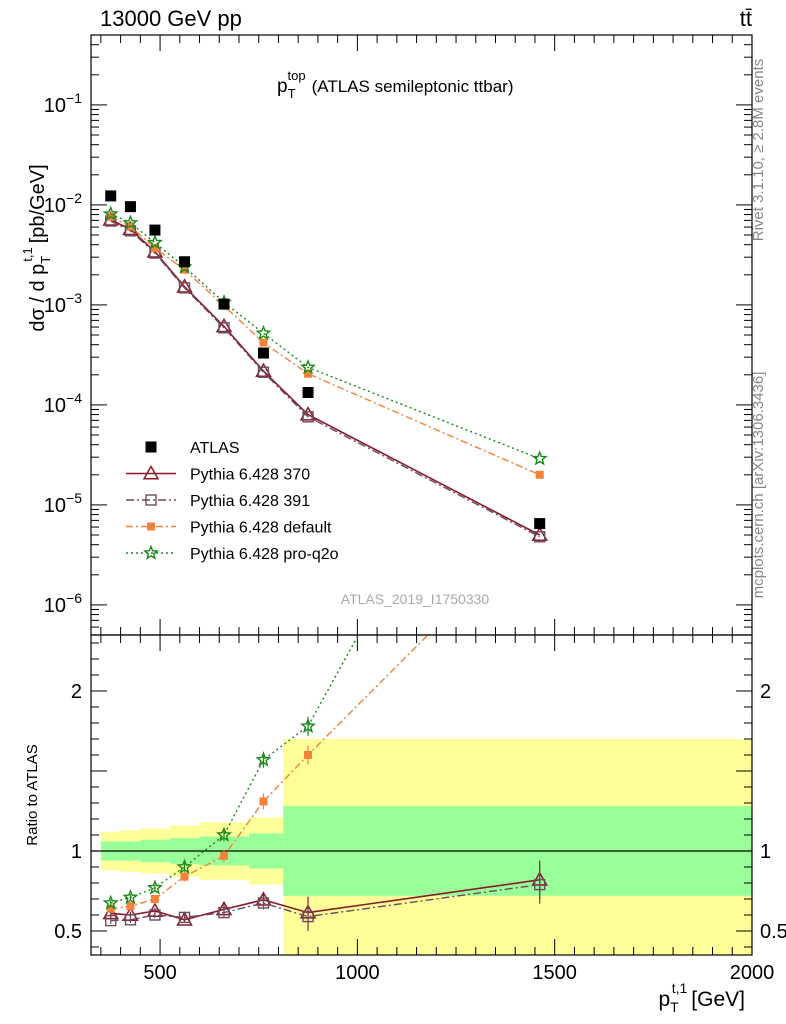 The height and width of the screenshot is (1024, 786). Describe the element at coordinates (458, 973) in the screenshot. I see `x-tick-labels: 500 1000 1500 2000` at that location.